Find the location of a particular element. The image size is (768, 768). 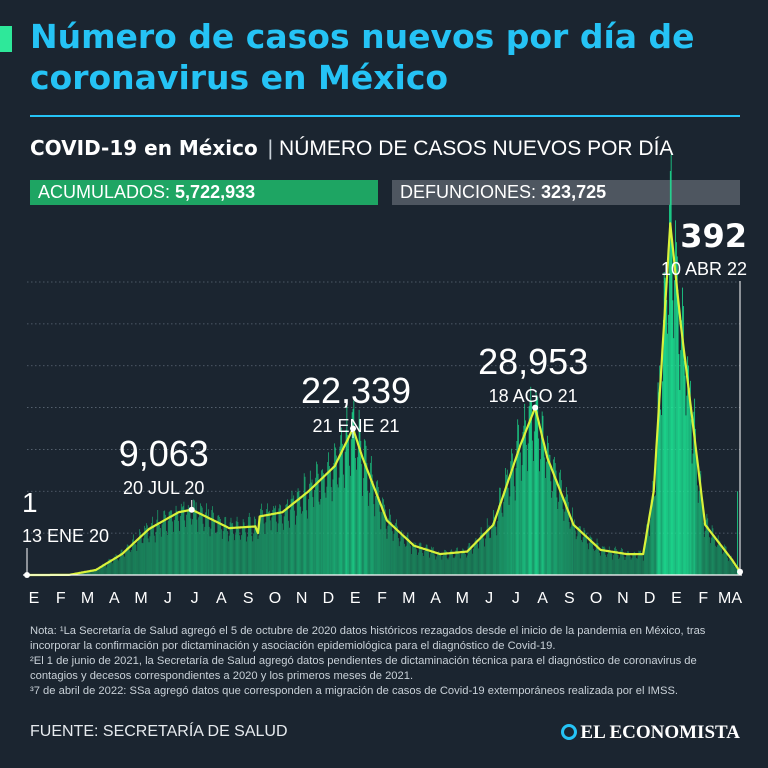

annotation-dot is located at coordinates (740, 571).